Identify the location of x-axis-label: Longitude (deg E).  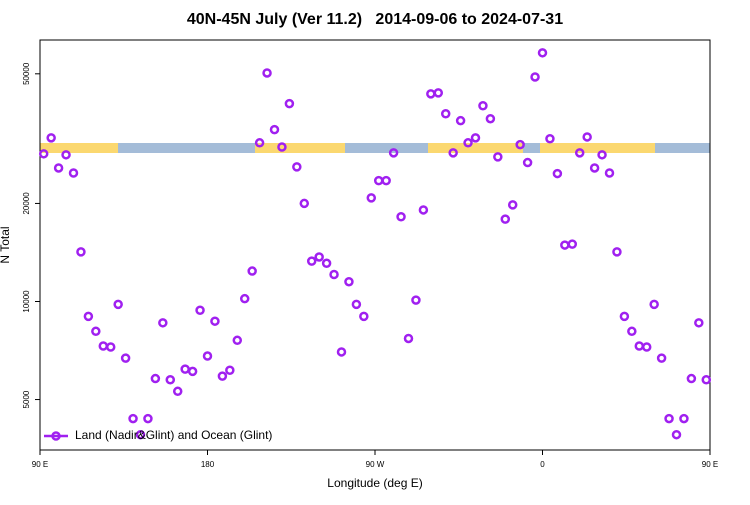
(374, 483).